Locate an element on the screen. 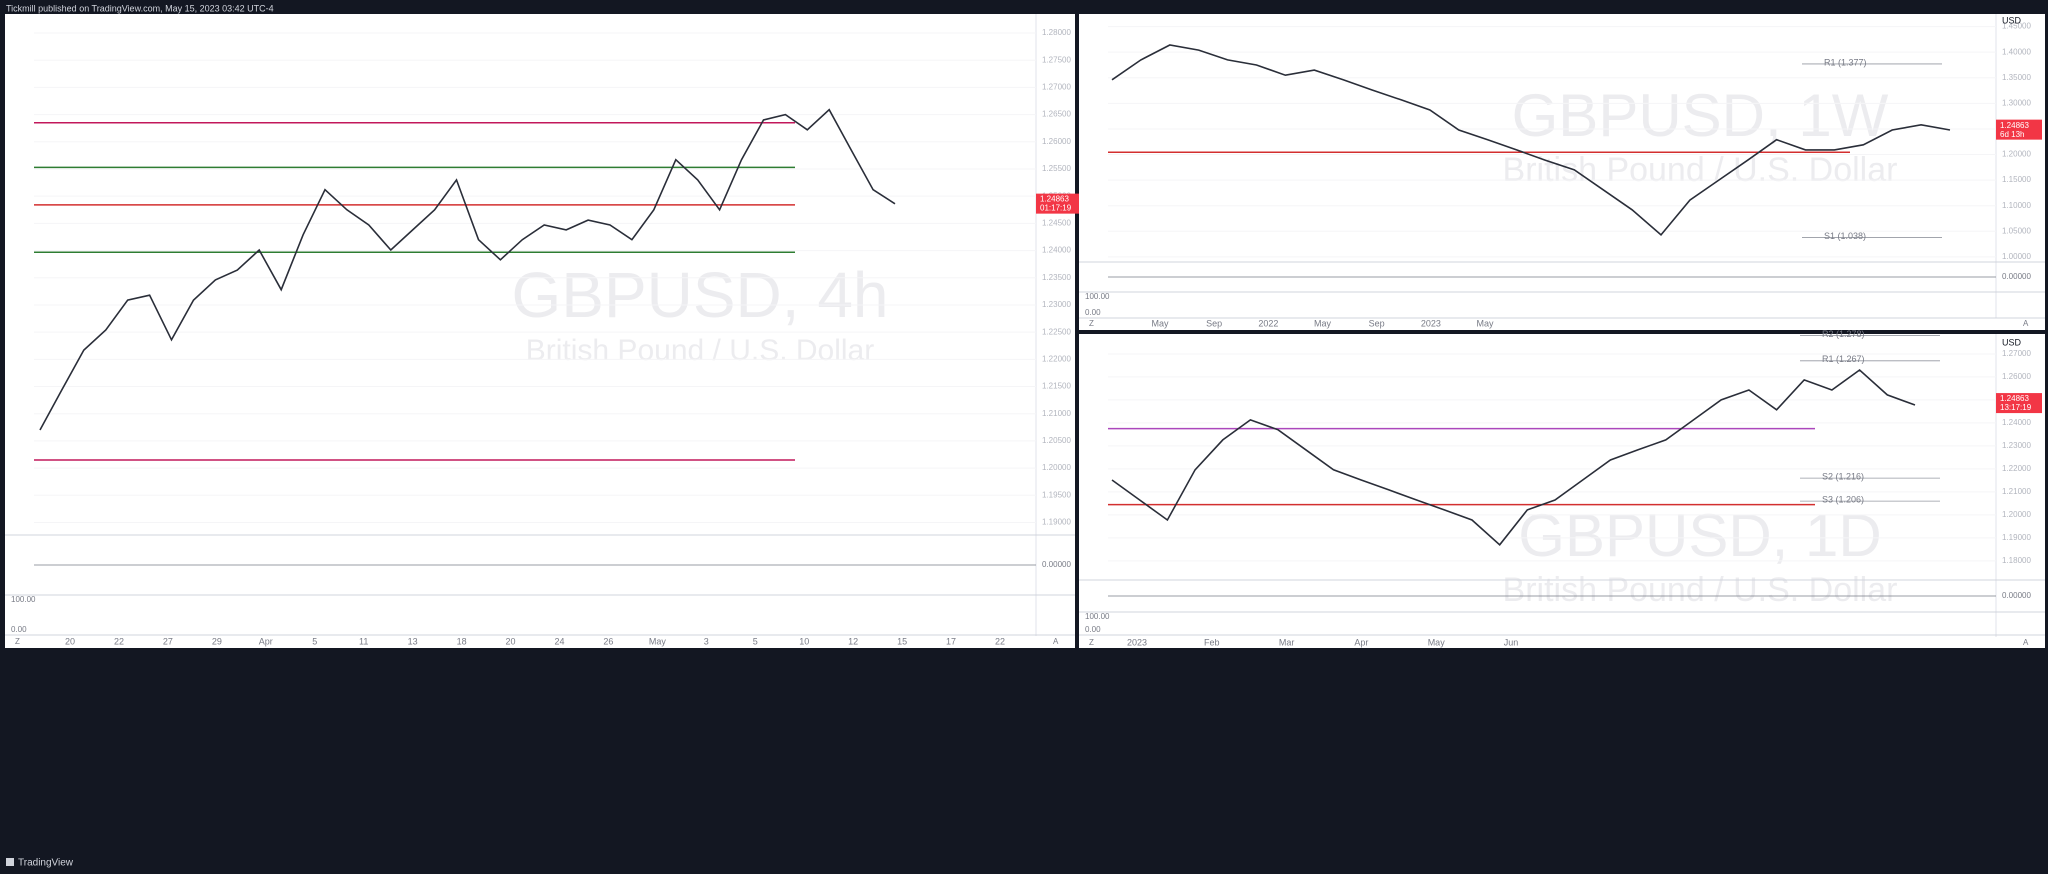 The image size is (2048, 874). watermark-symbol: GBPUSD, 4h is located at coordinates (699, 295).